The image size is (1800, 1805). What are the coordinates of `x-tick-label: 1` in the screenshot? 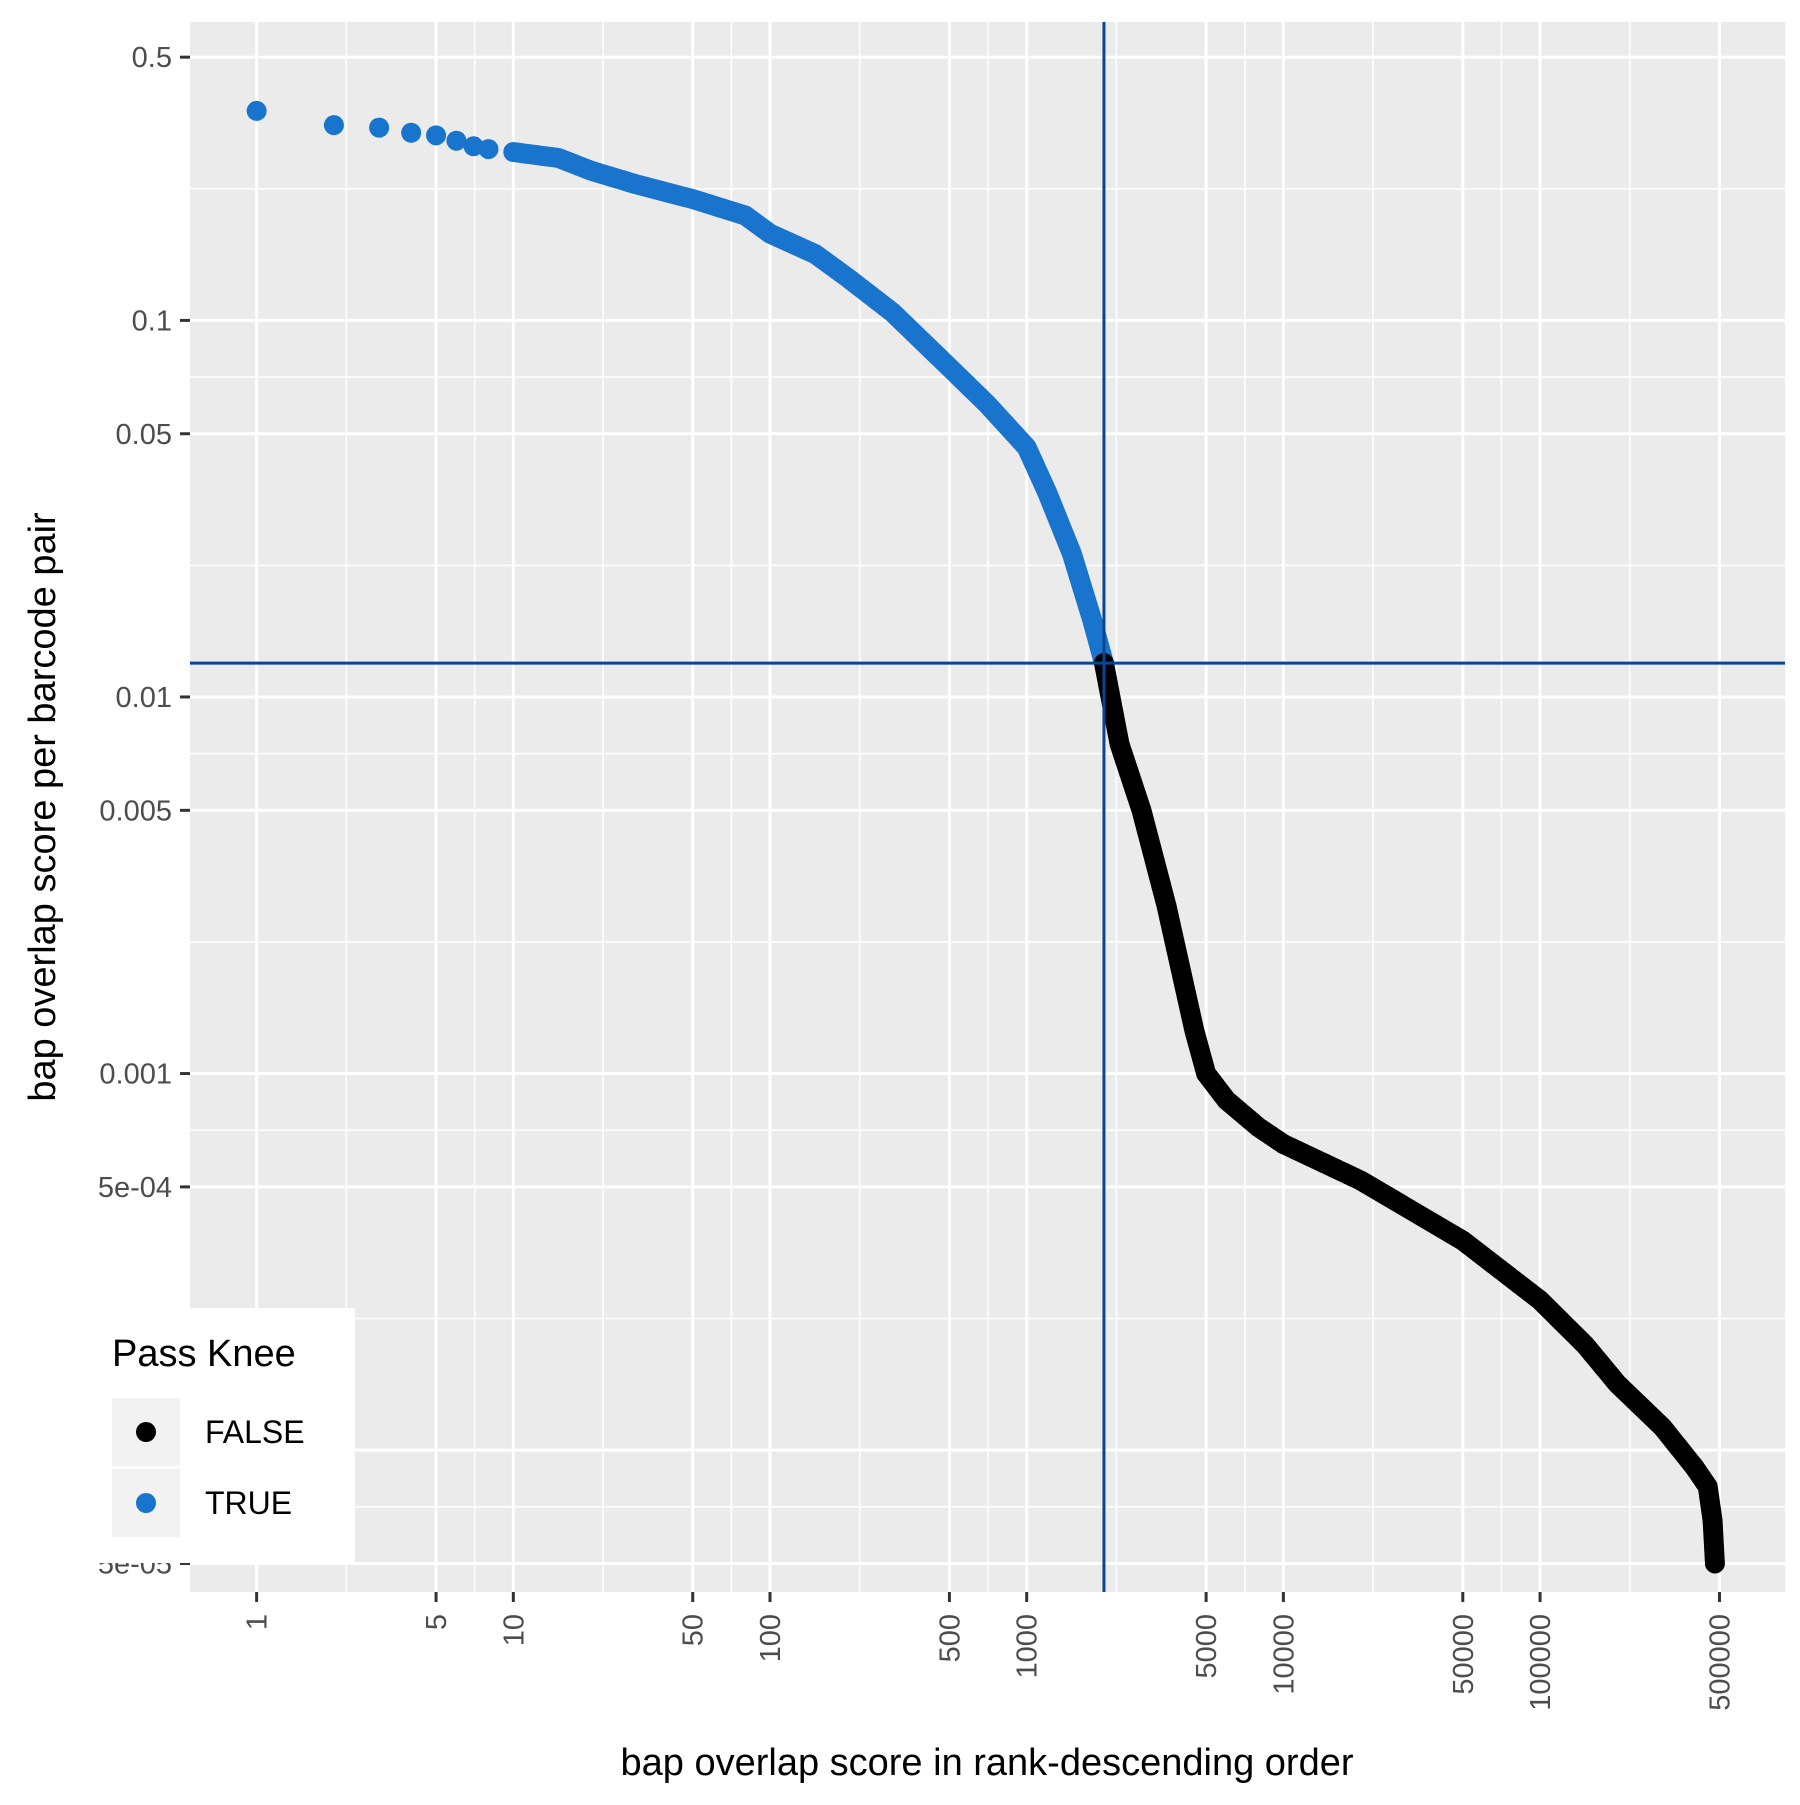 It's located at (258, 1622).